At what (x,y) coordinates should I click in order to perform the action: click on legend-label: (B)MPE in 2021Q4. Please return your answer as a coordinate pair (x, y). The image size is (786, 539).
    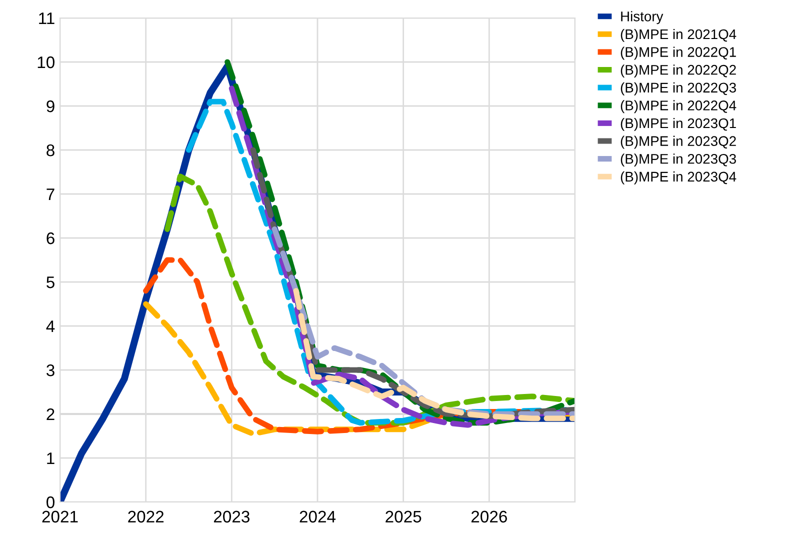
    Looking at the image, I should click on (678, 35).